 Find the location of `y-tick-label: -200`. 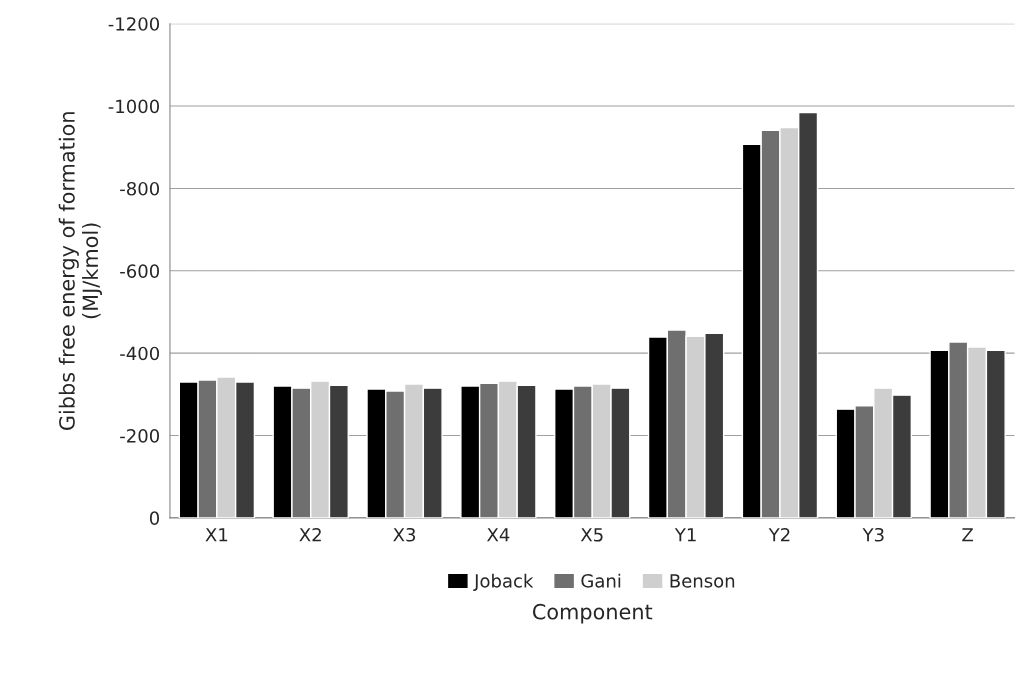

y-tick-label: -200 is located at coordinates (140, 436).